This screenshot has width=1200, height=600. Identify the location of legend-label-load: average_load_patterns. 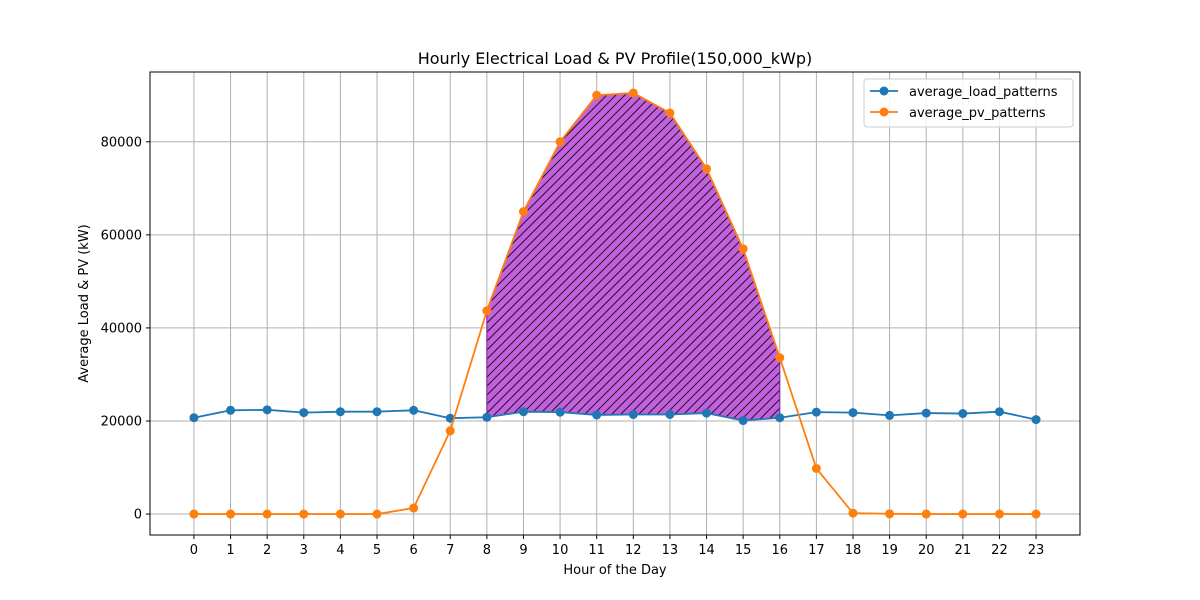
(983, 92).